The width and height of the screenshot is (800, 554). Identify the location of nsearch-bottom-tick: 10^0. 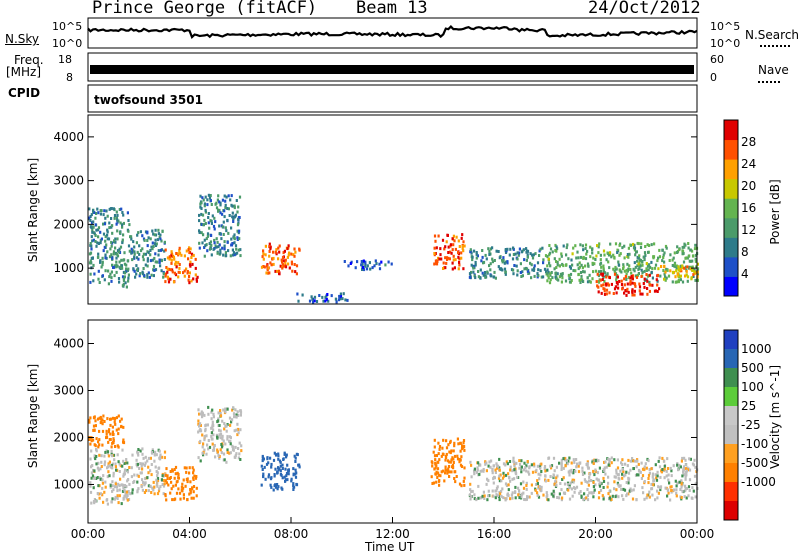
(725, 43).